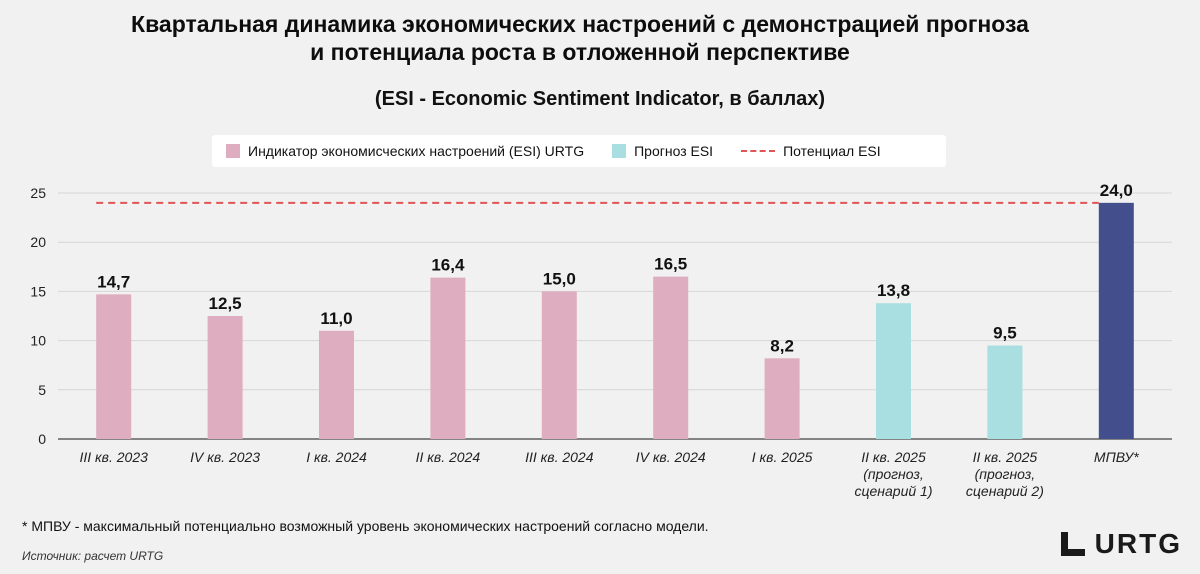 The width and height of the screenshot is (1200, 574). Describe the element at coordinates (38, 193) in the screenshot. I see `y-tick-label: 25` at that location.